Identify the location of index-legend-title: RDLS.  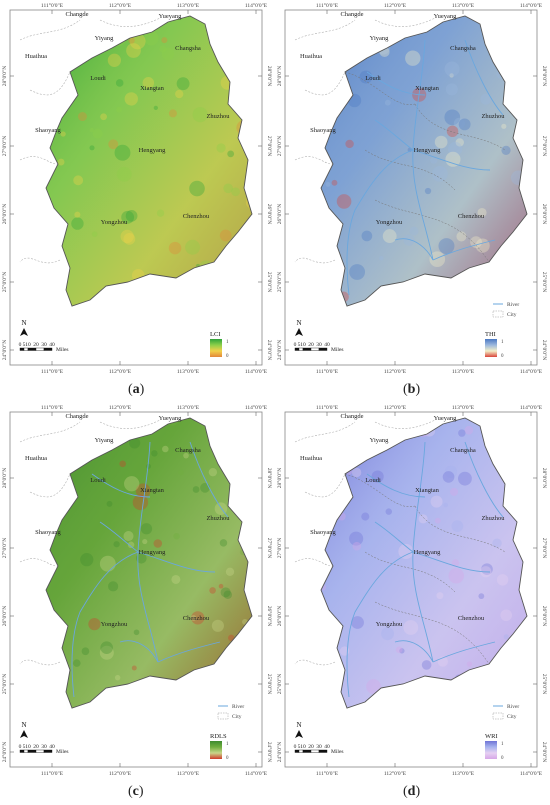
(218, 736).